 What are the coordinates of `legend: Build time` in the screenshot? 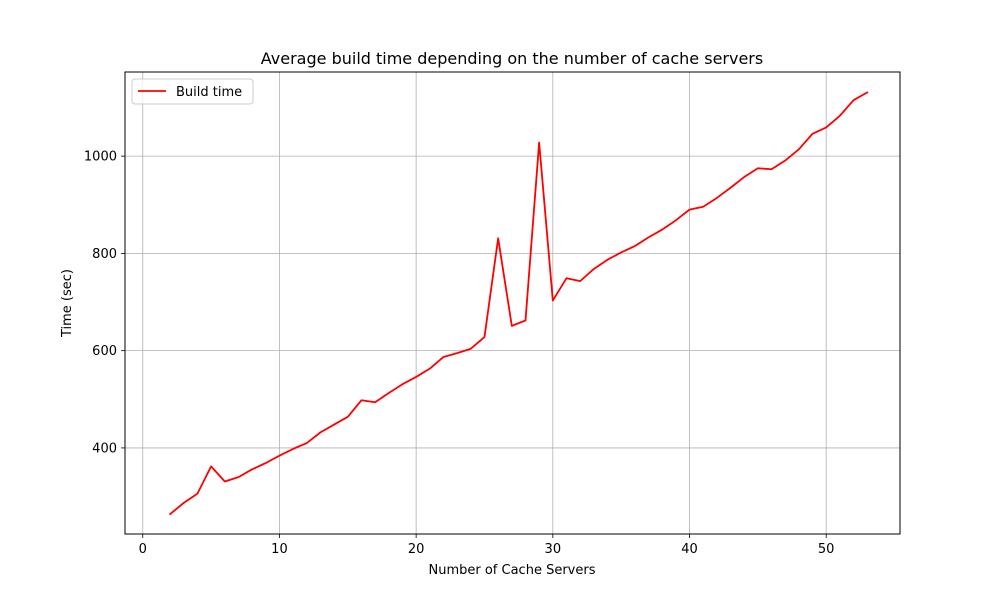 It's located at (192, 91).